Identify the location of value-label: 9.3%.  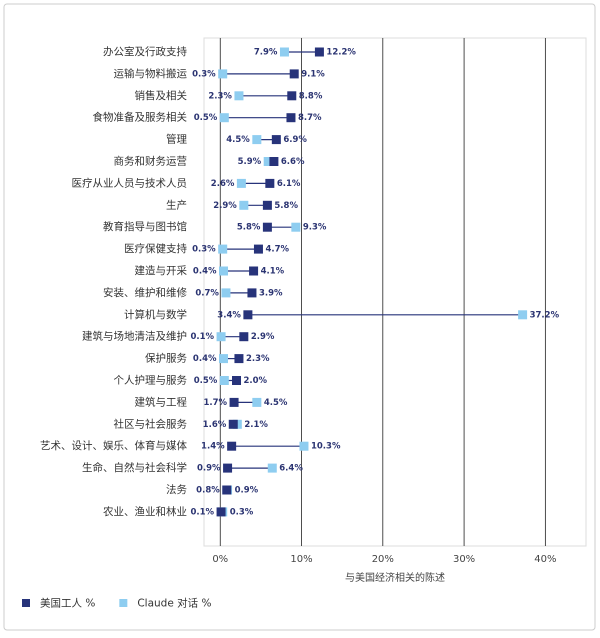
(315, 228).